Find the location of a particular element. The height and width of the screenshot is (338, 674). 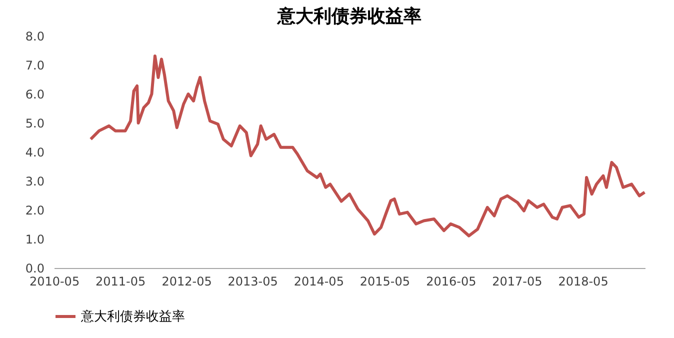

y-tick-label: 0.0 is located at coordinates (34, 269).